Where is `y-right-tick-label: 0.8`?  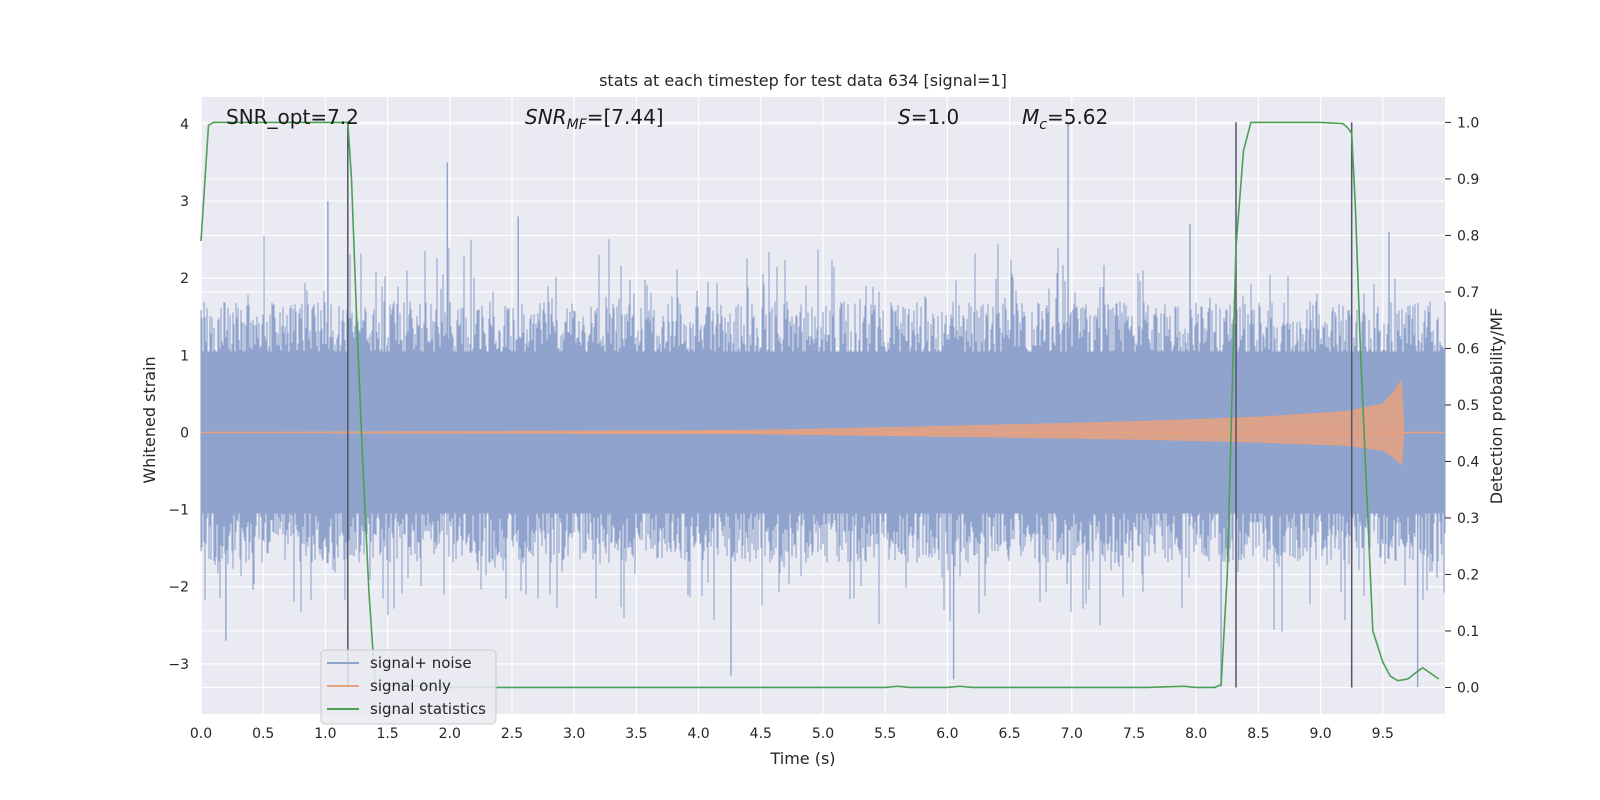
y-right-tick-label: 0.8 is located at coordinates (1468, 236).